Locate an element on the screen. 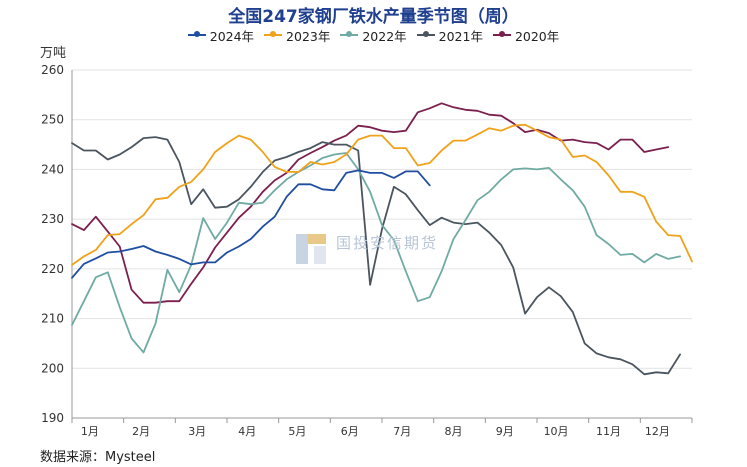 This screenshot has width=747, height=467. chart-title: 全国247家钢厂铁水产量季节图（周） is located at coordinates (373, 17).